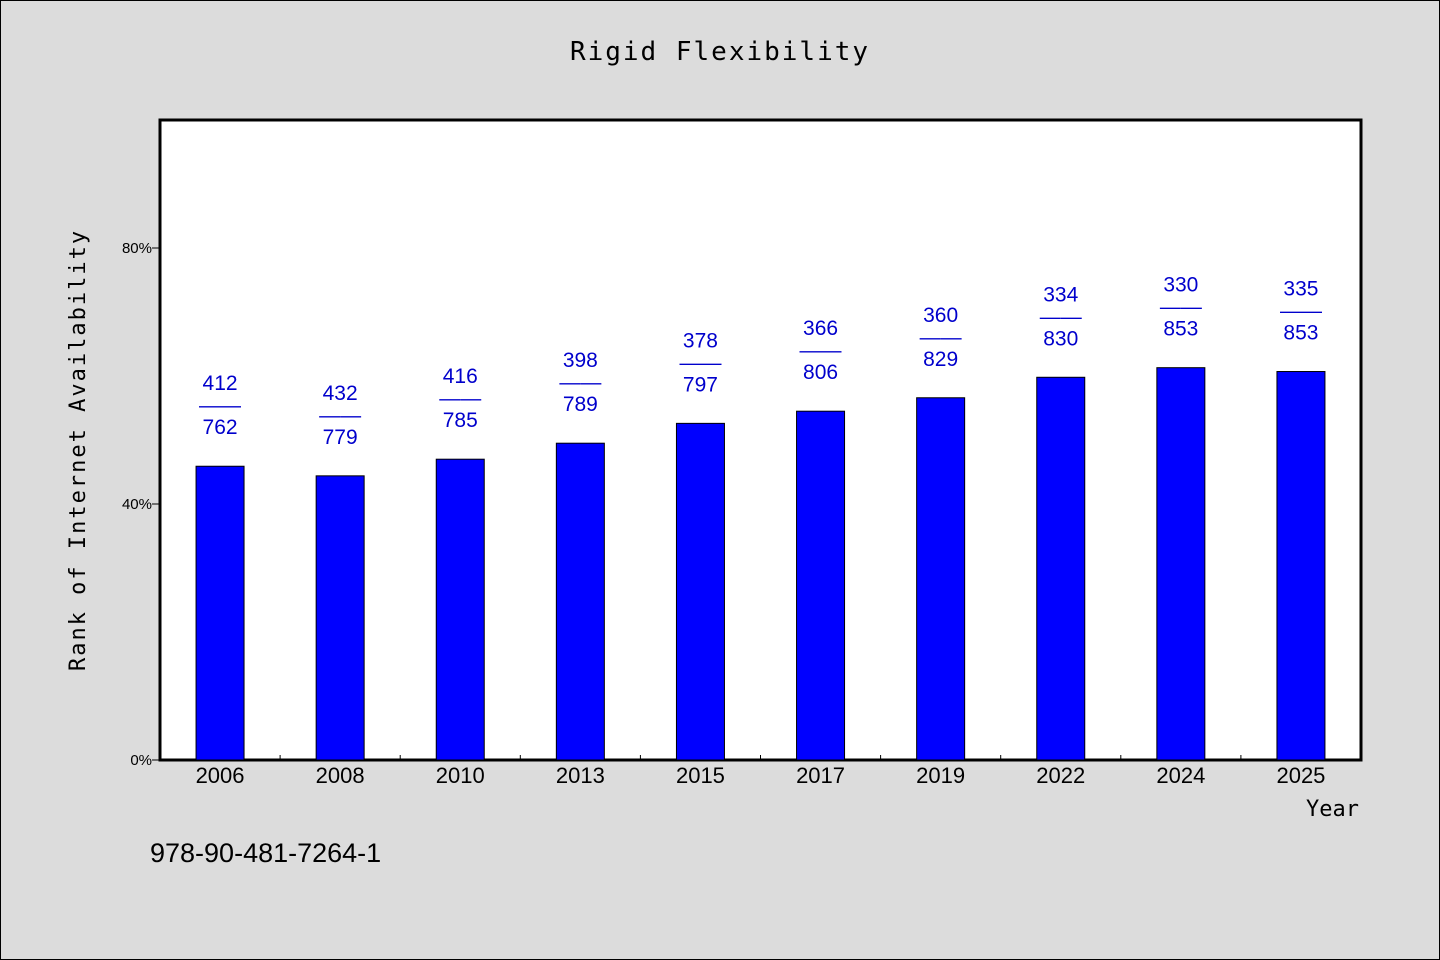  I want to click on data-label-bottom: 797, so click(700, 384).